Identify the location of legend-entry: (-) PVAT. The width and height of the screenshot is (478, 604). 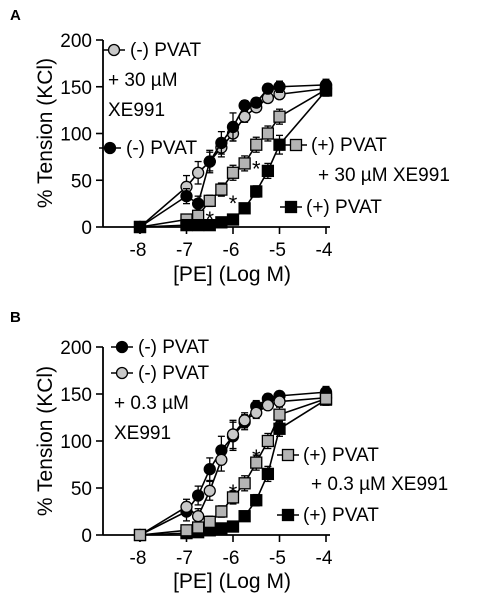
(148, 148).